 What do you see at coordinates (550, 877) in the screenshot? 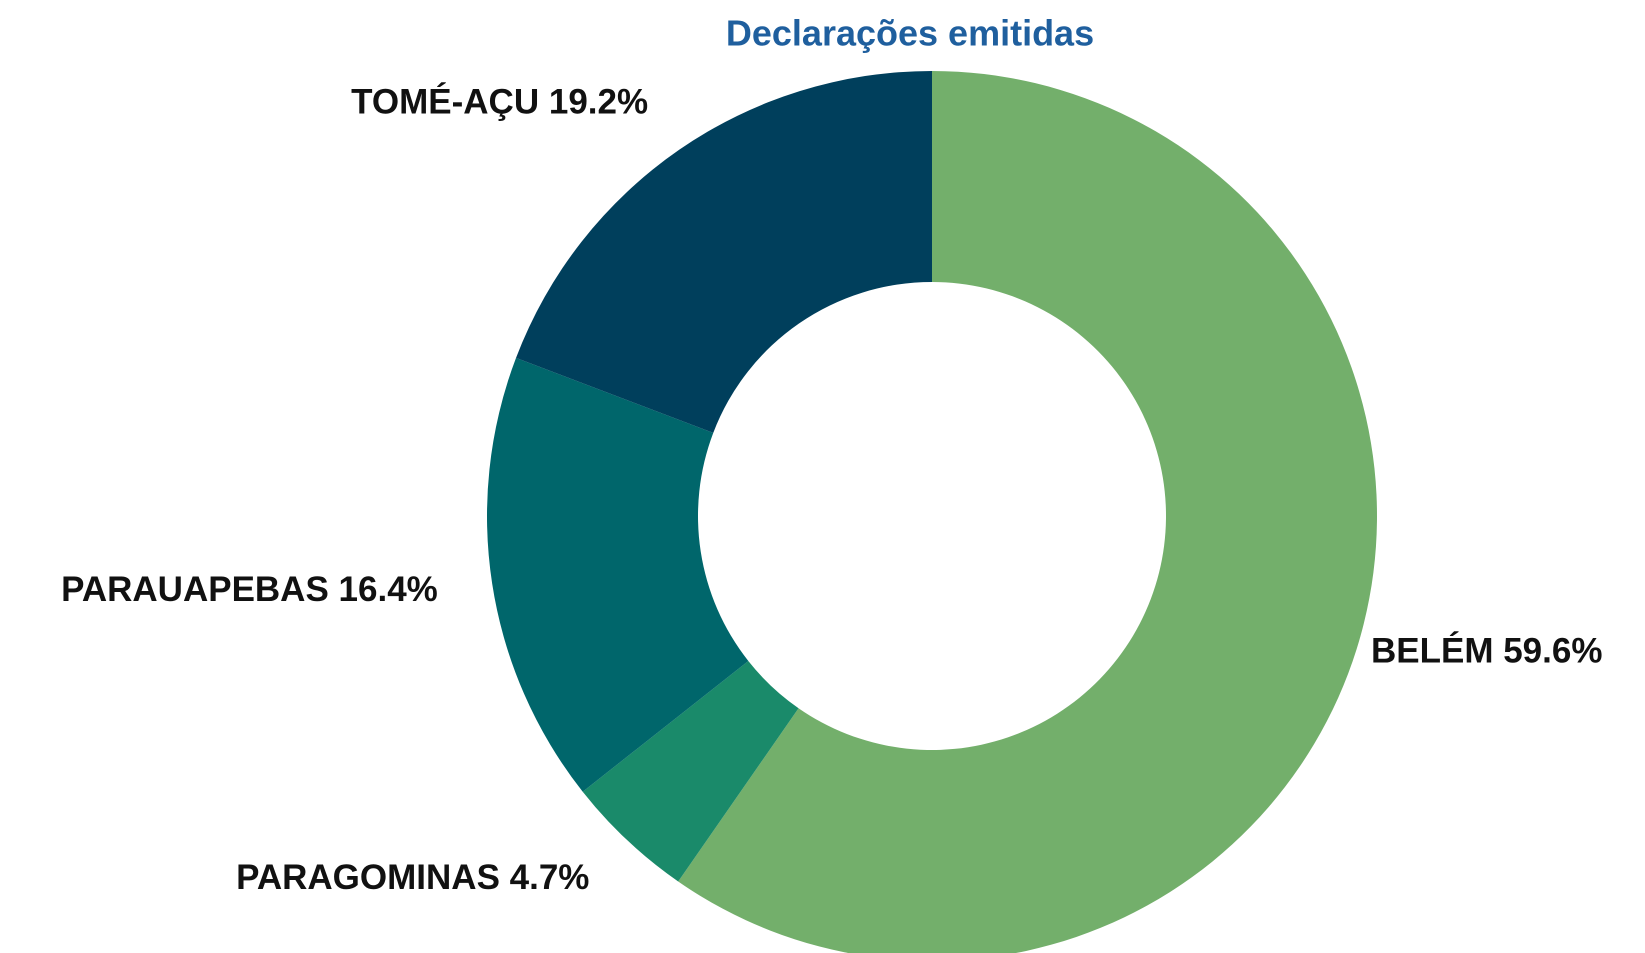
I see `slice-value: 4.7%` at bounding box center [550, 877].